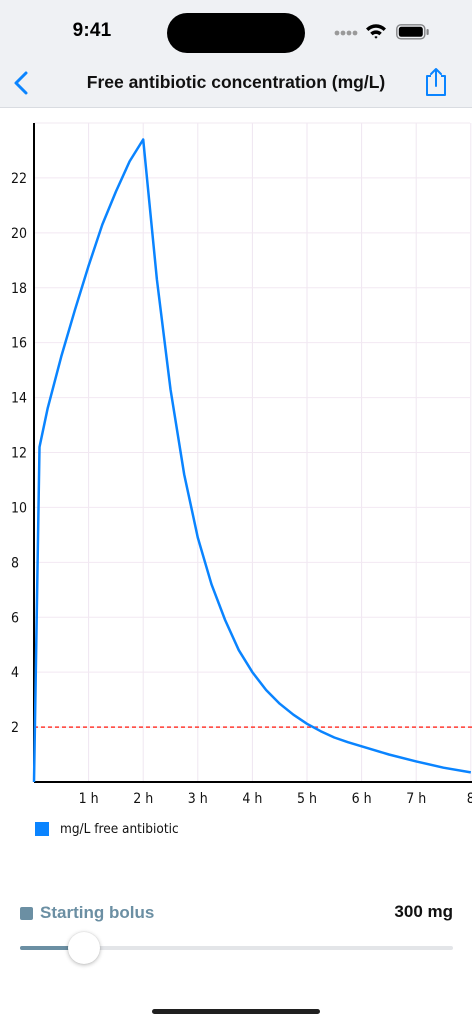 The image size is (472, 1024). Describe the element at coordinates (15, 563) in the screenshot. I see `y-tick-label: 8` at that location.